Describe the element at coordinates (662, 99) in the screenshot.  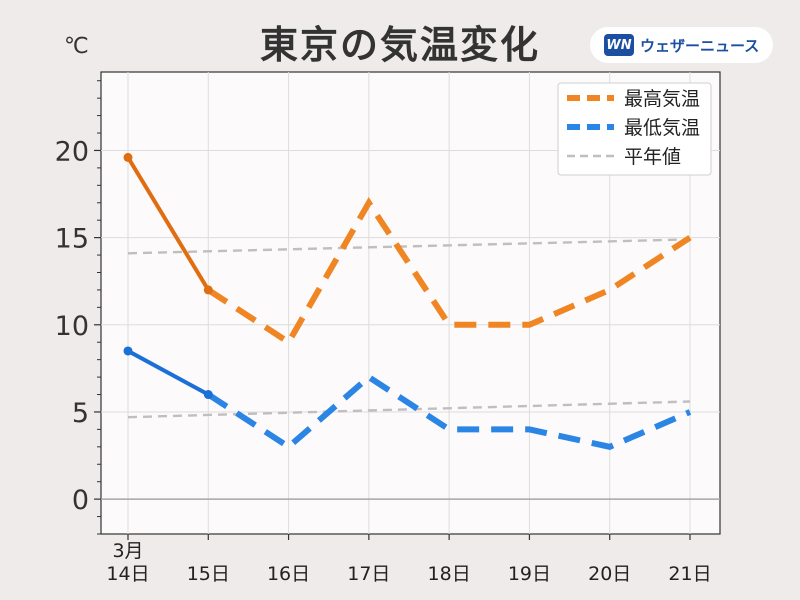
I see `legend-label: 最高気温` at that location.